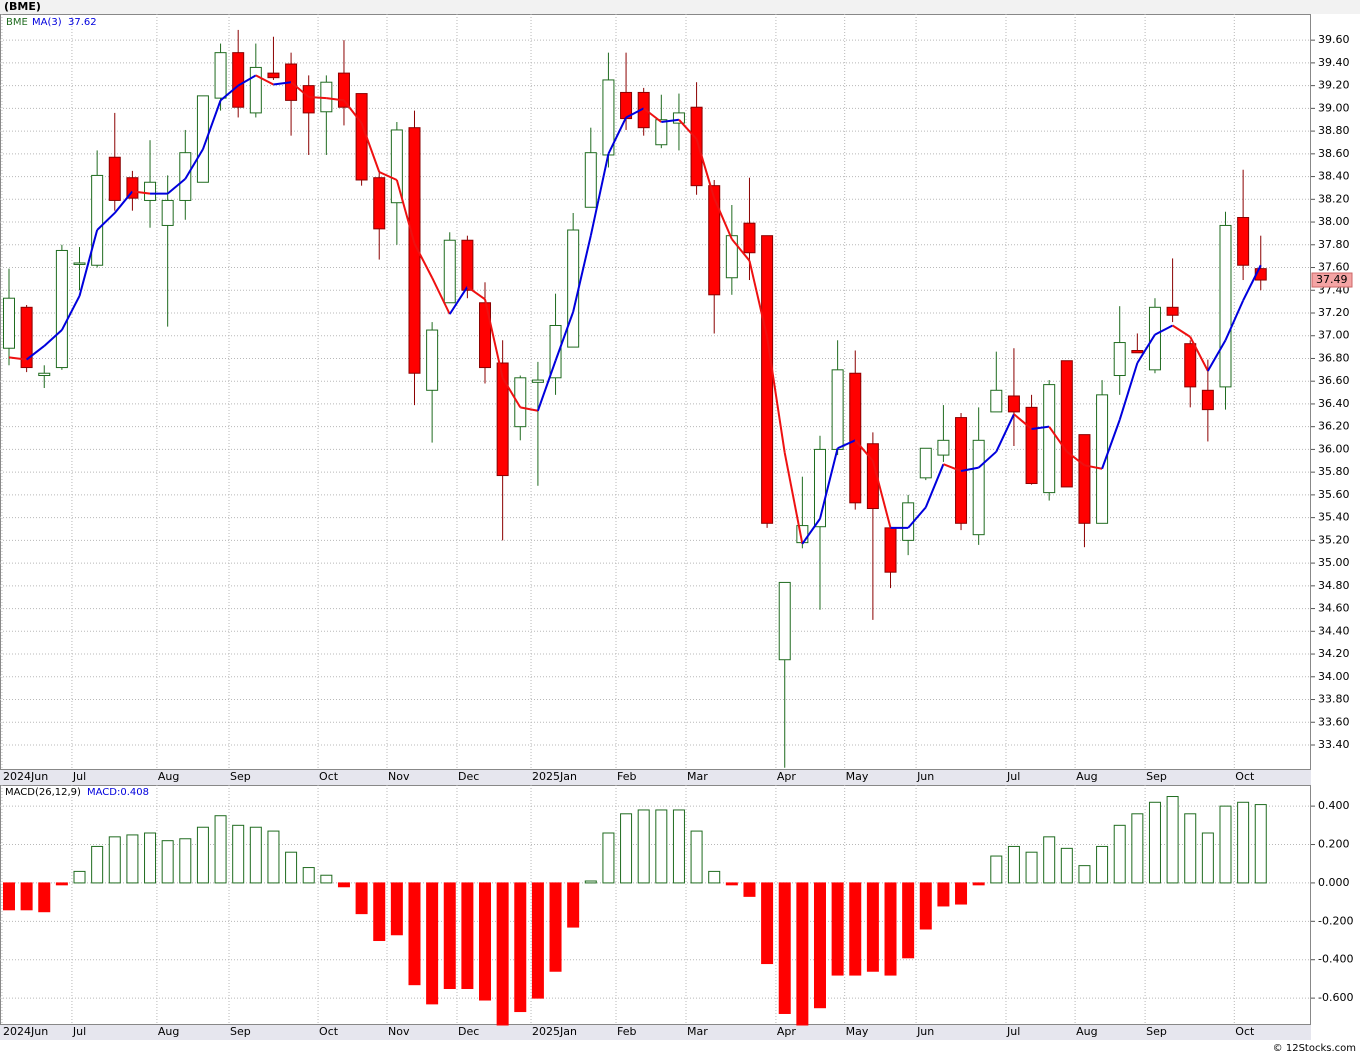  I want to click on y-tick-label: 33.60, so click(1334, 721).